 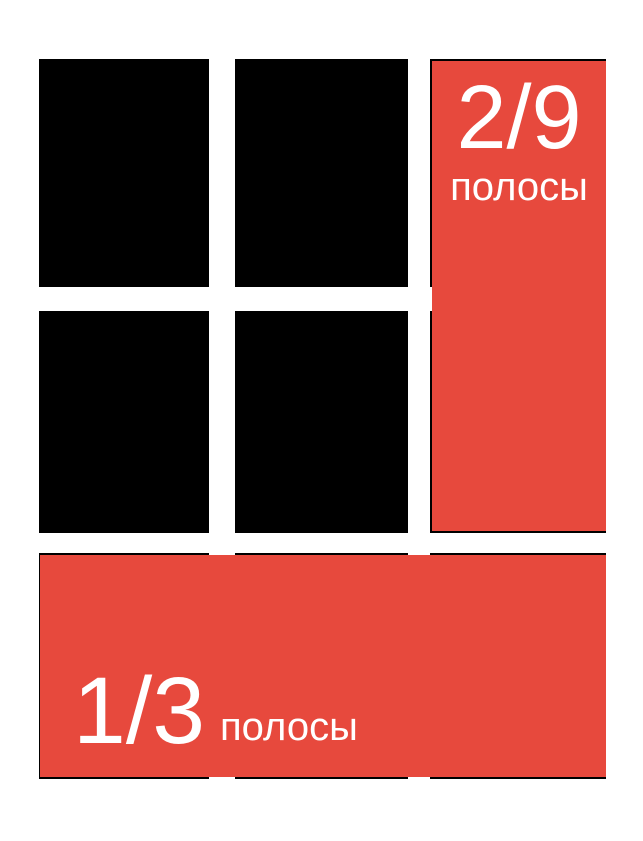 What do you see at coordinates (139, 711) in the screenshot?
I see `fraction-label: 1/3` at bounding box center [139, 711].